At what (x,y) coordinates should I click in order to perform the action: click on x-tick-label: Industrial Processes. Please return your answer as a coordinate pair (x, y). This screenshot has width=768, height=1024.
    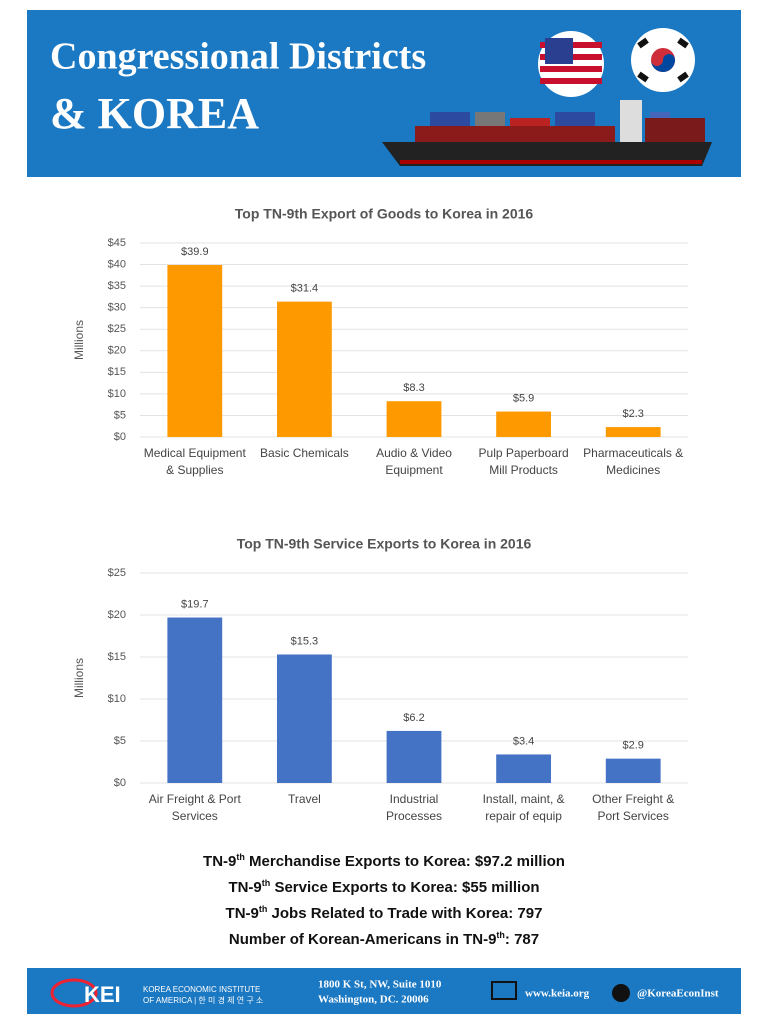
    Looking at the image, I should click on (414, 807).